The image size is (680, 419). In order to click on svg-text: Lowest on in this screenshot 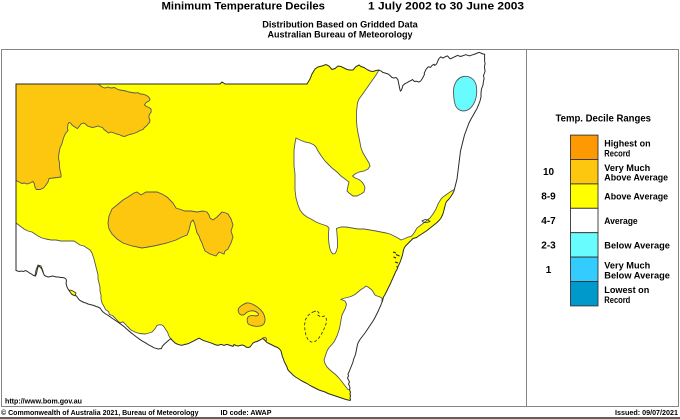, I will do `click(626, 290)`.